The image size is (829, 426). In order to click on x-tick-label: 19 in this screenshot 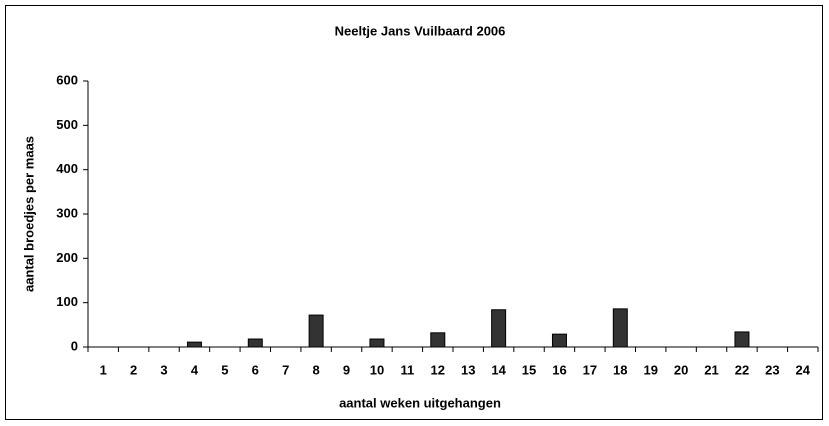, I will do `click(650, 369)`.